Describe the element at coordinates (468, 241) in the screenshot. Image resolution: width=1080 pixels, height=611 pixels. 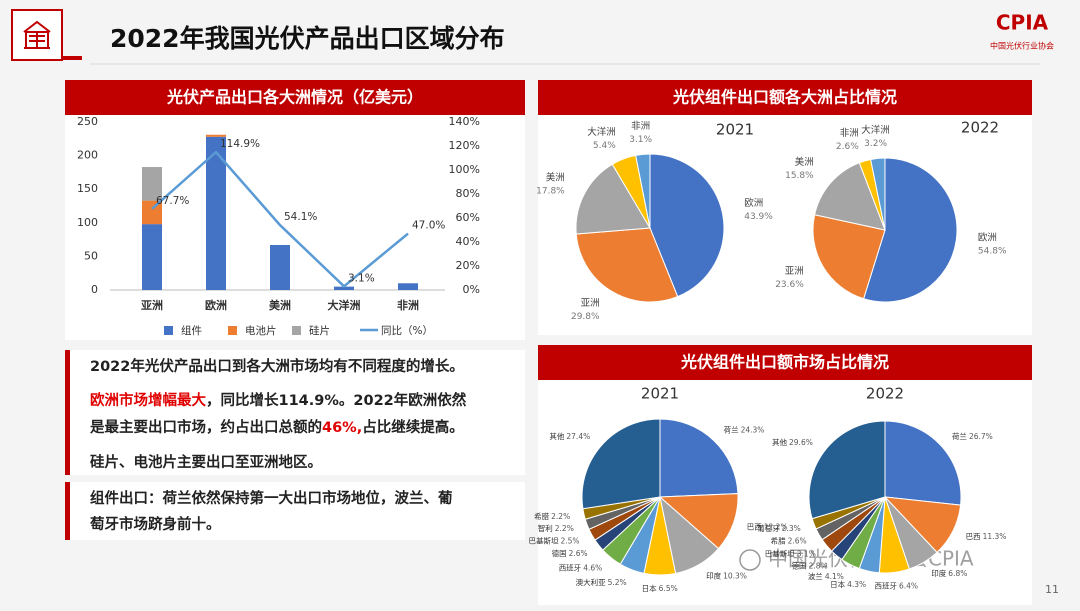
I see `y2-tick-label: 40%` at that location.